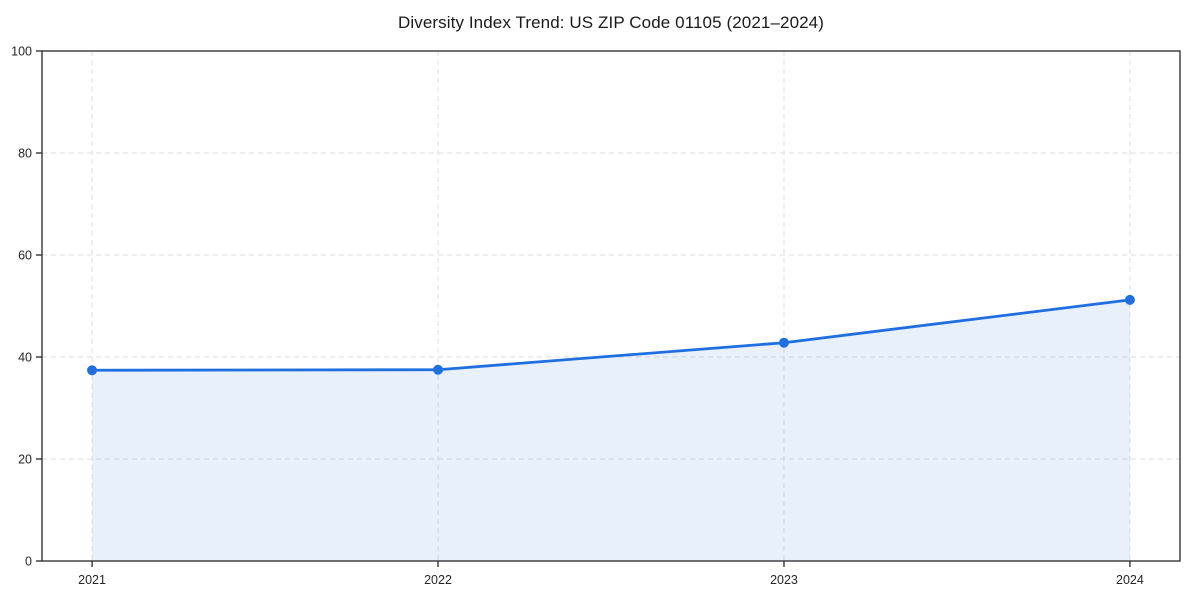 This screenshot has width=1200, height=600. I want to click on y-tick-label: 100, so click(21, 52).